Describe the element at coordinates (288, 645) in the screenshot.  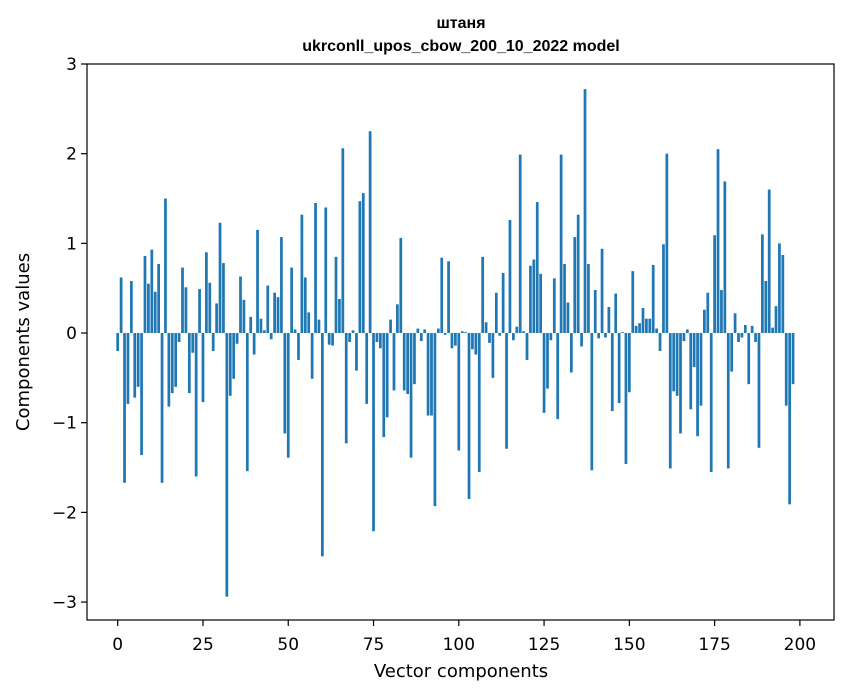
I see `x-tick-label: 50` at that location.